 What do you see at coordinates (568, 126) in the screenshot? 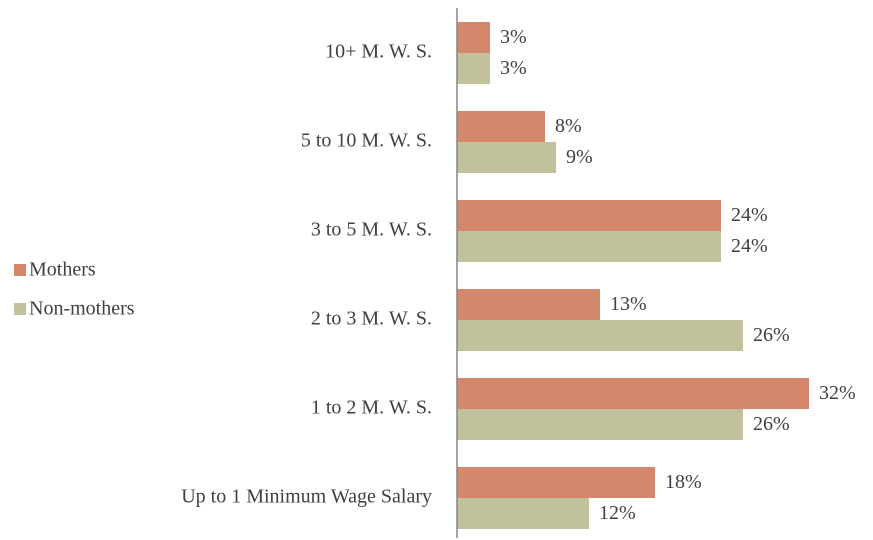
I see `data-label: 8%` at bounding box center [568, 126].